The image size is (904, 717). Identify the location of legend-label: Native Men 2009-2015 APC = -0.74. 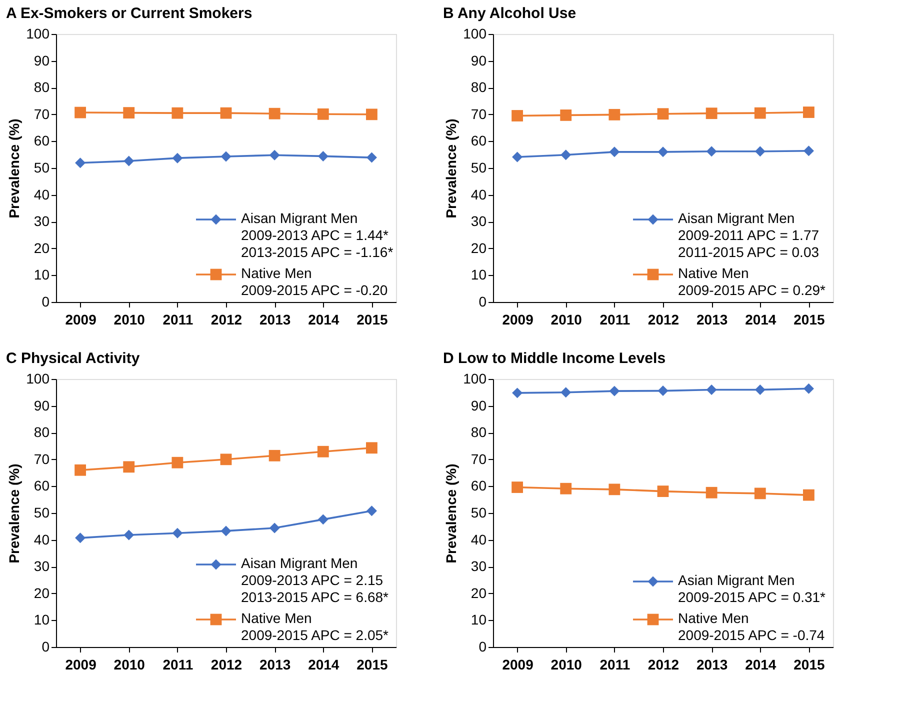
(751, 626).